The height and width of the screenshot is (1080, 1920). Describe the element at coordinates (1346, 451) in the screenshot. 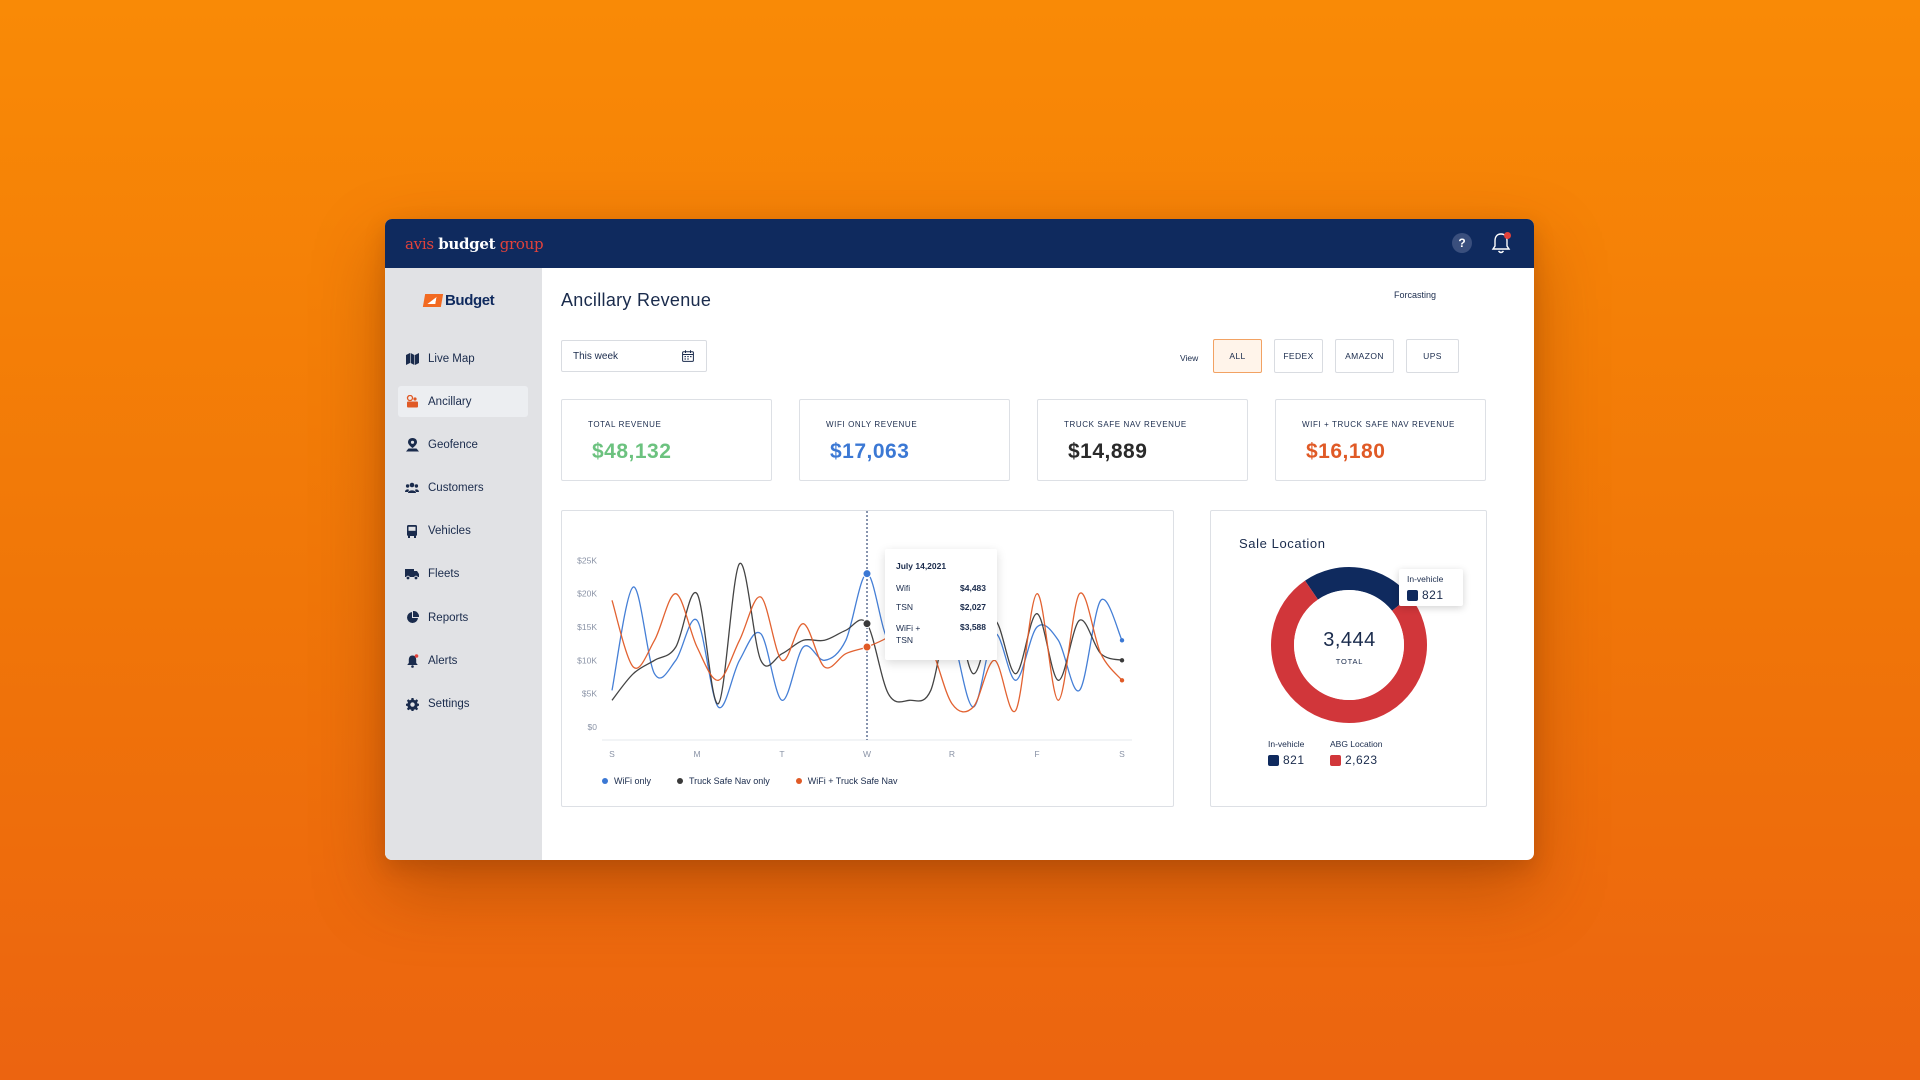

I see `kpi-value: $16,180` at that location.